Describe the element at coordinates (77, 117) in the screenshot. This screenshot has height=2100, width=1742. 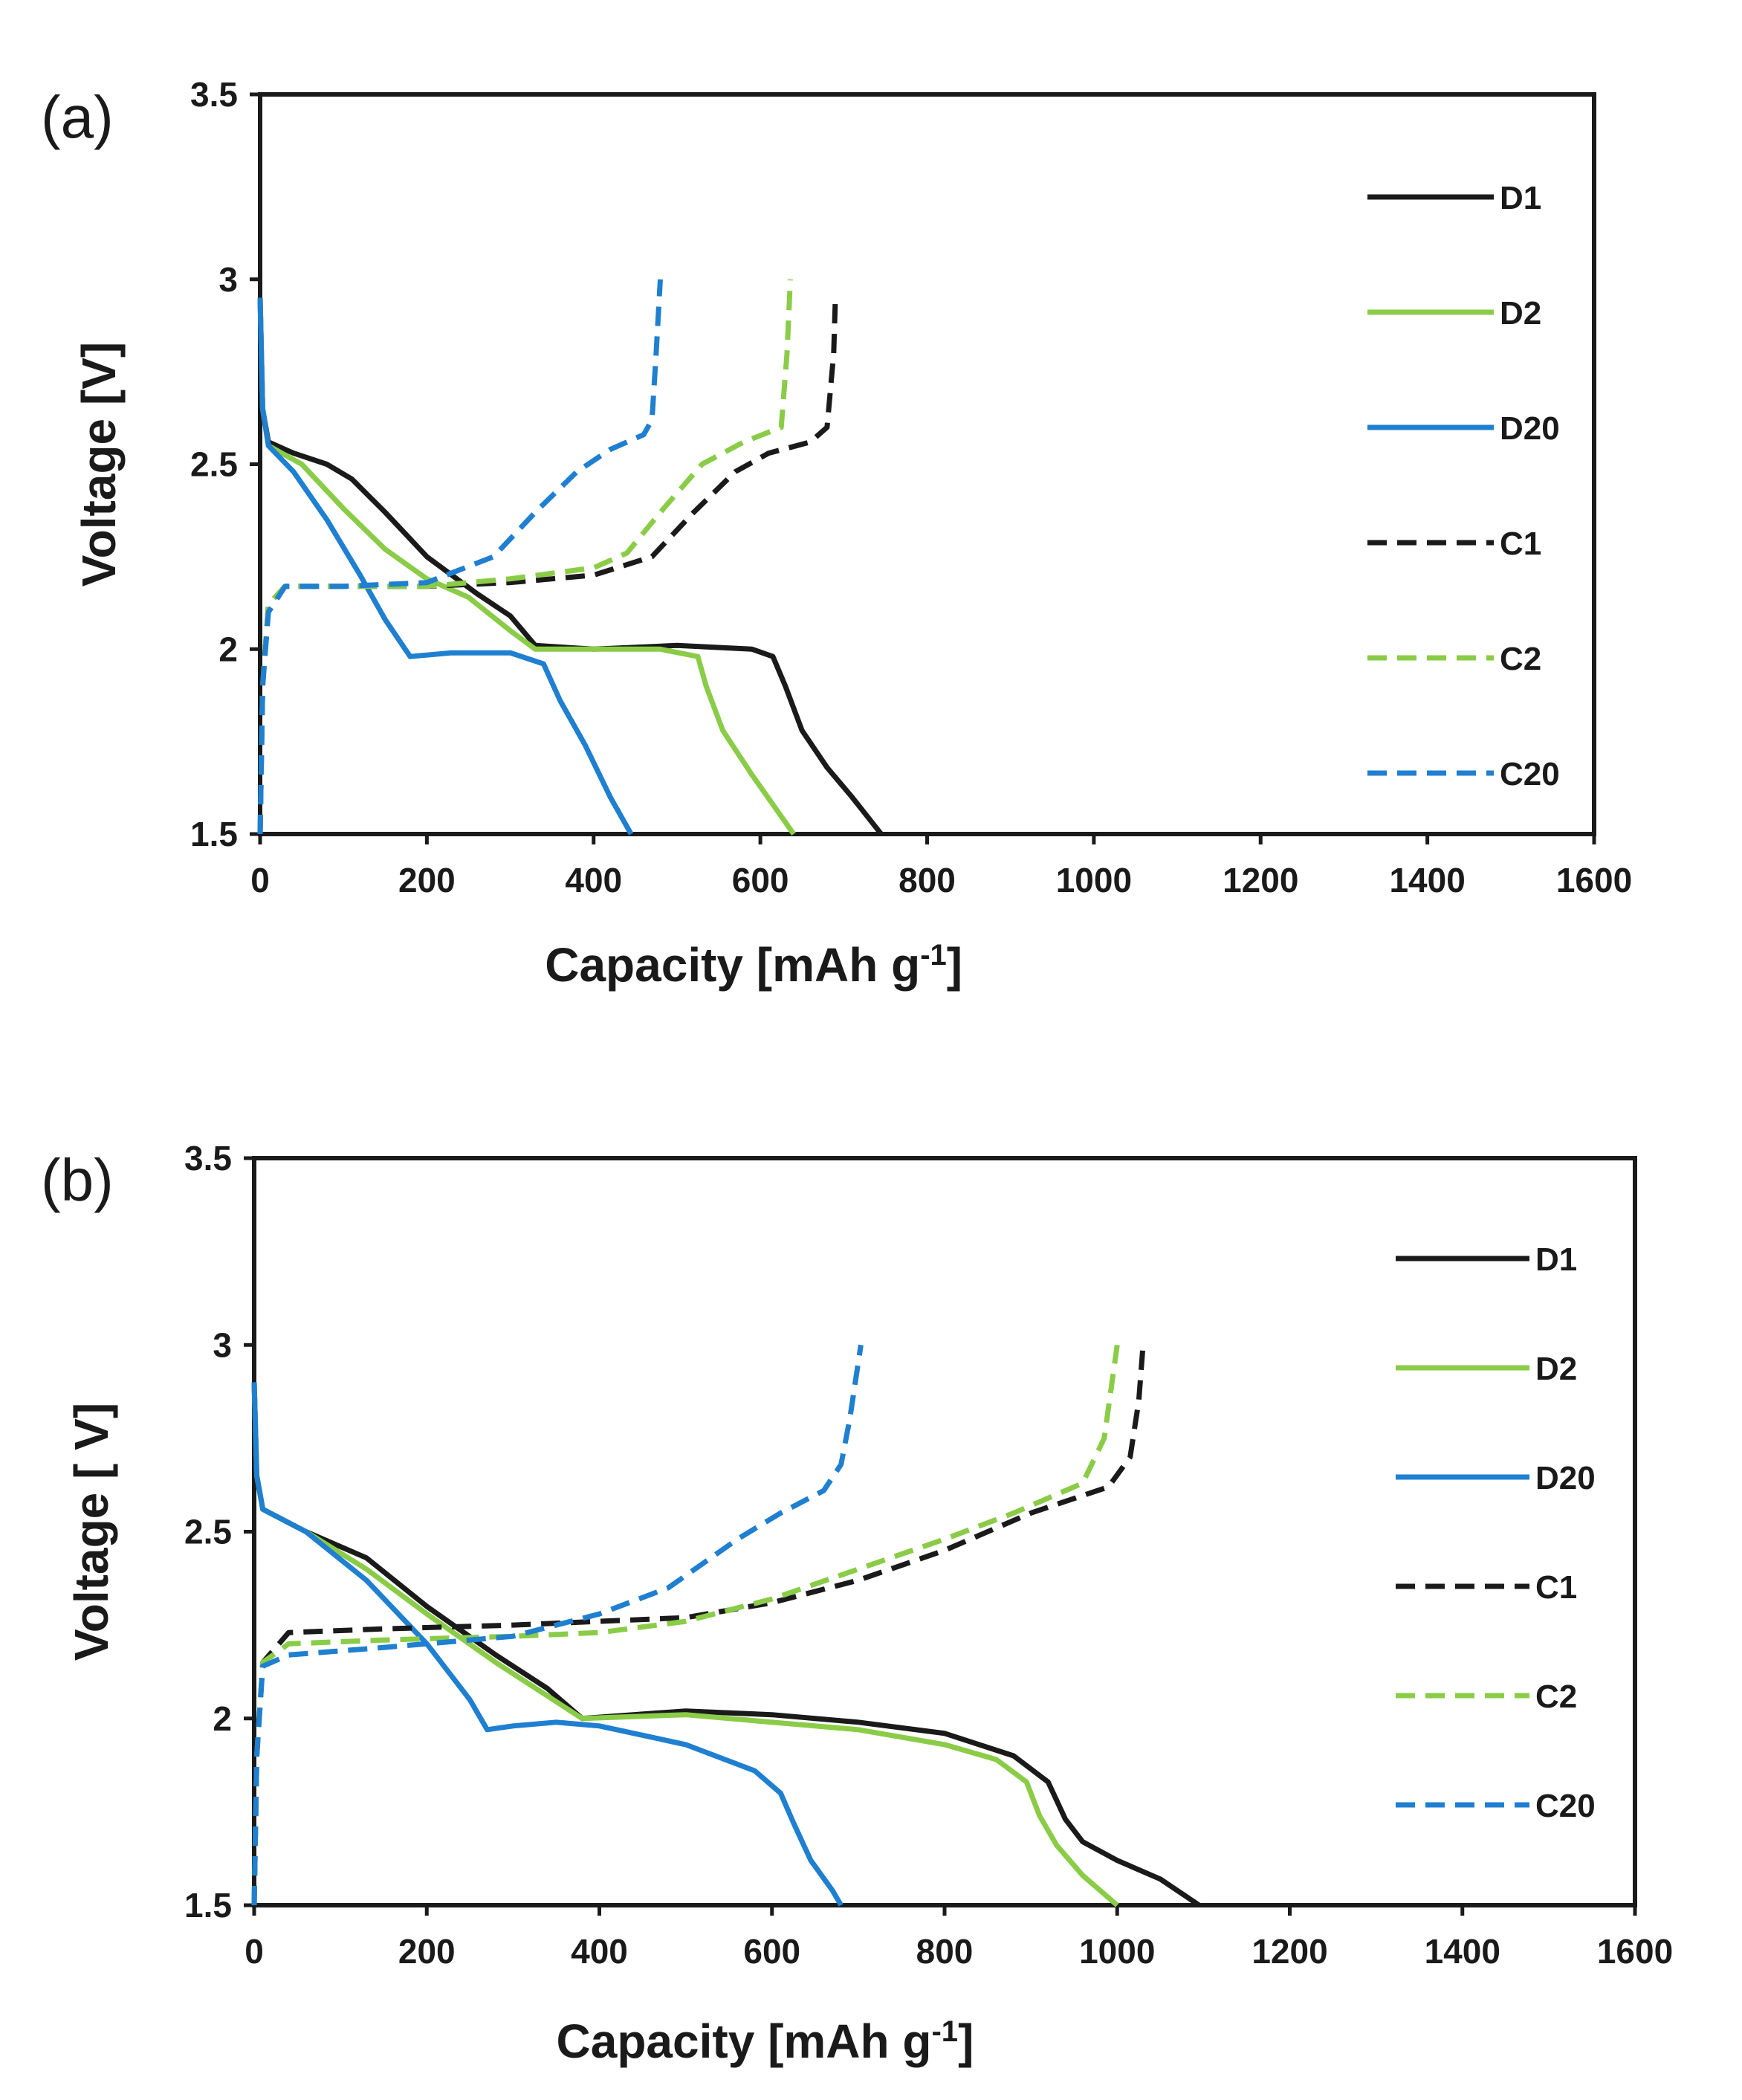
I see `panel-label: (a)` at that location.